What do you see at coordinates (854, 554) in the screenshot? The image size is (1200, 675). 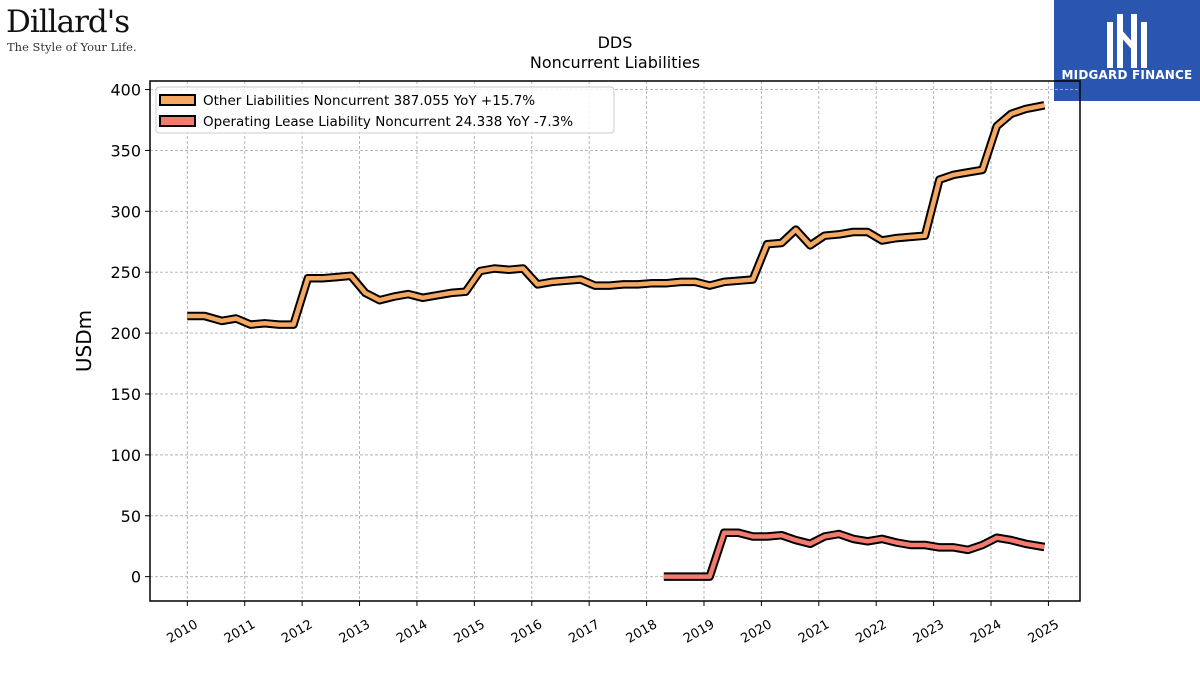 I see `series-2-line` at bounding box center [854, 554].